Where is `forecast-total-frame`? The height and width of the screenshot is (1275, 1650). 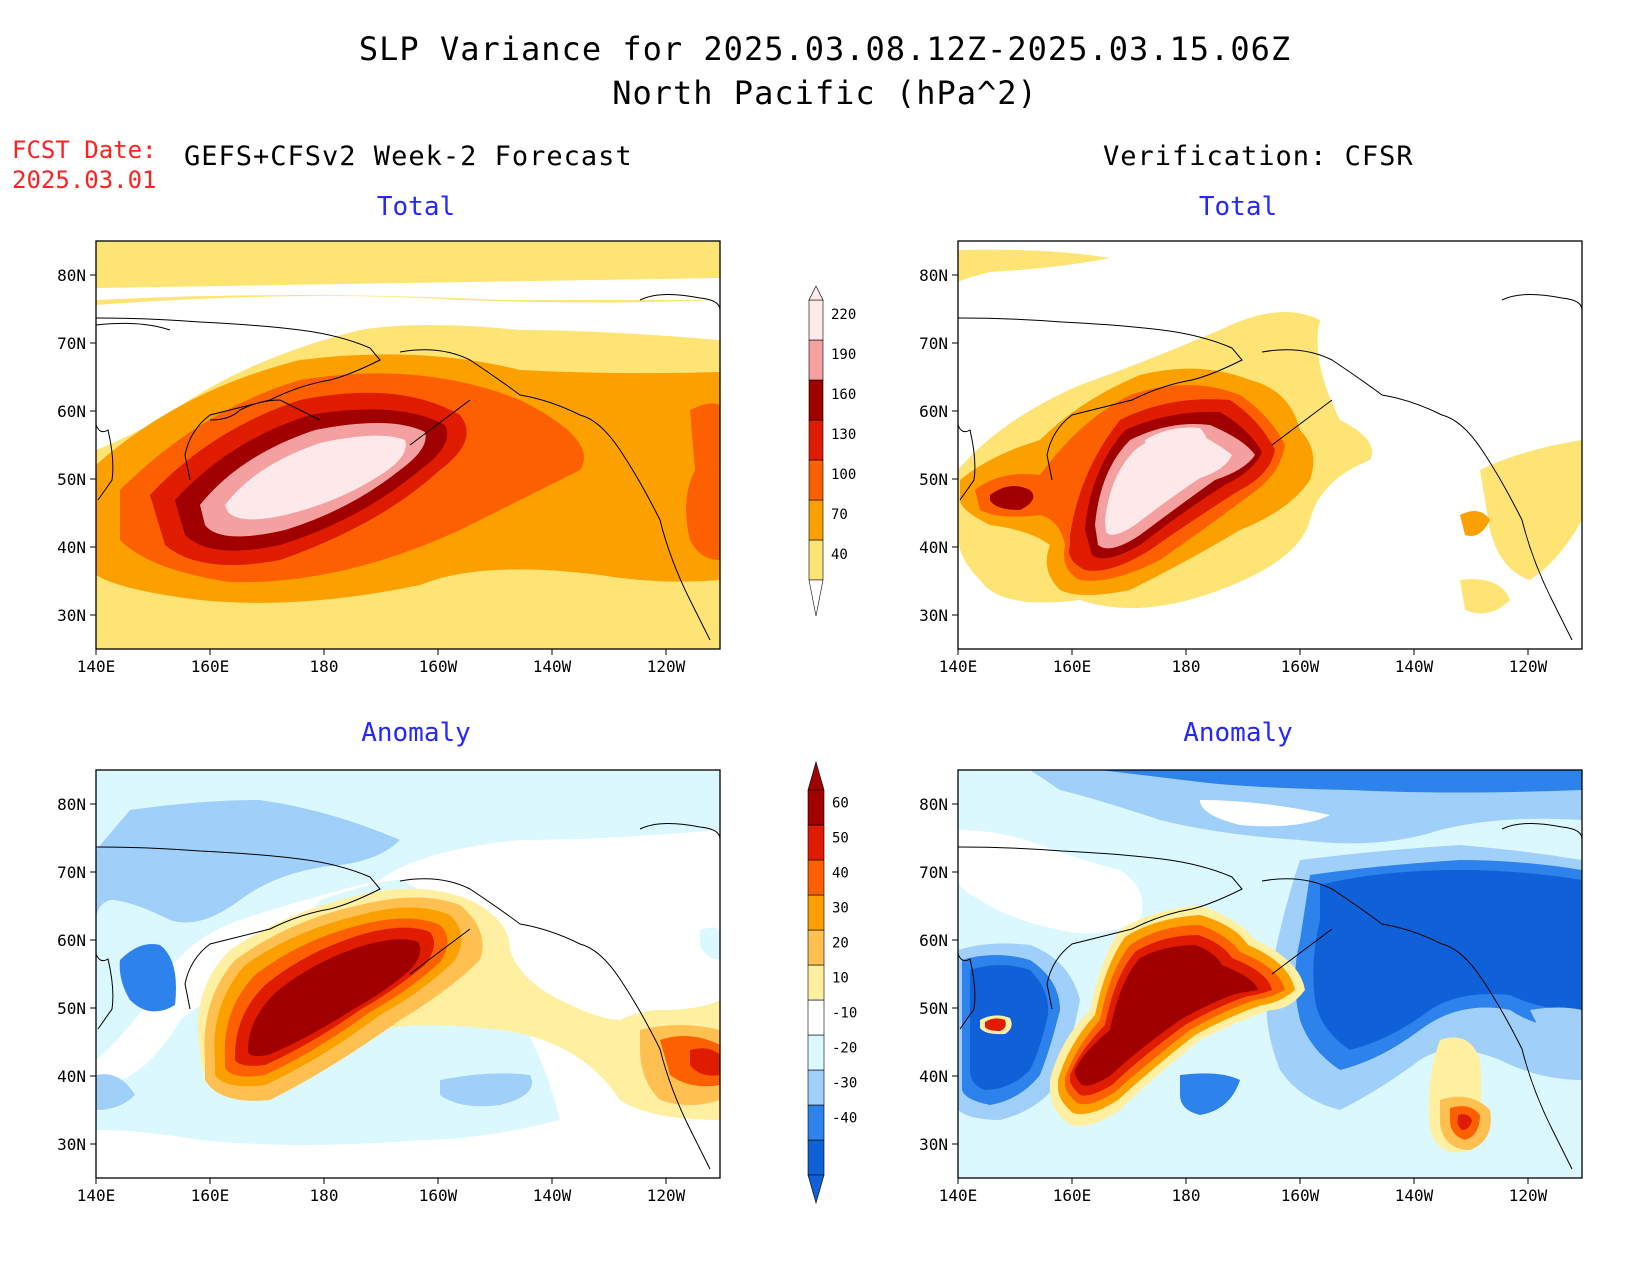 forecast-total-frame is located at coordinates (408, 445).